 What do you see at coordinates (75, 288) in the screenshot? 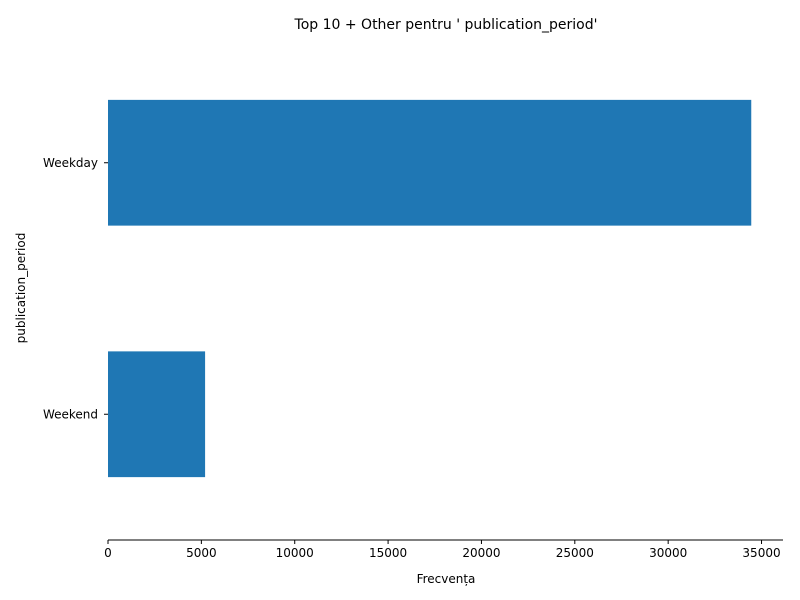
I see `y-axis-ticks: Weekday Weekend` at bounding box center [75, 288].